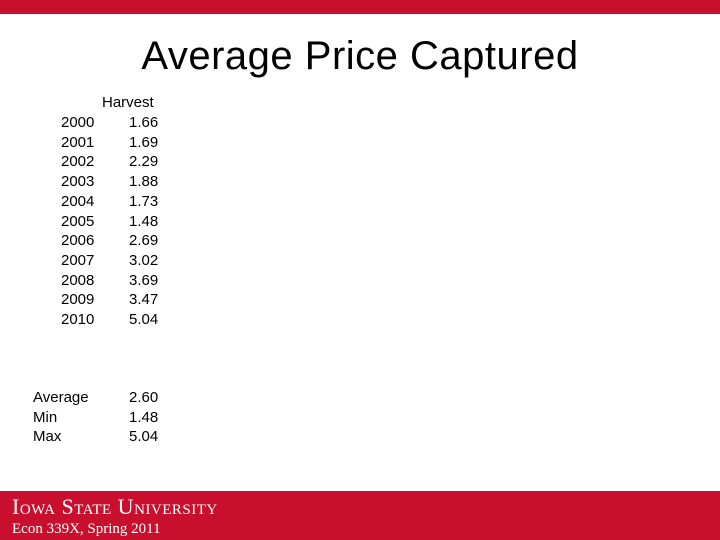  I want to click on price-cell: 1.88, so click(144, 182).